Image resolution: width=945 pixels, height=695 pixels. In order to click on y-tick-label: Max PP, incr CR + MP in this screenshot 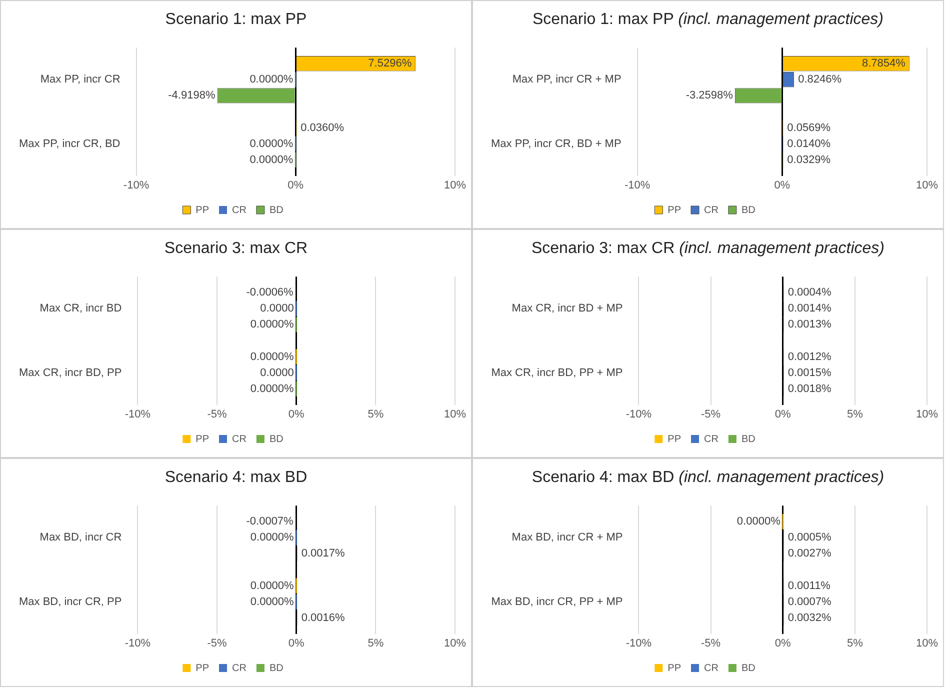, I will do `click(567, 80)`.